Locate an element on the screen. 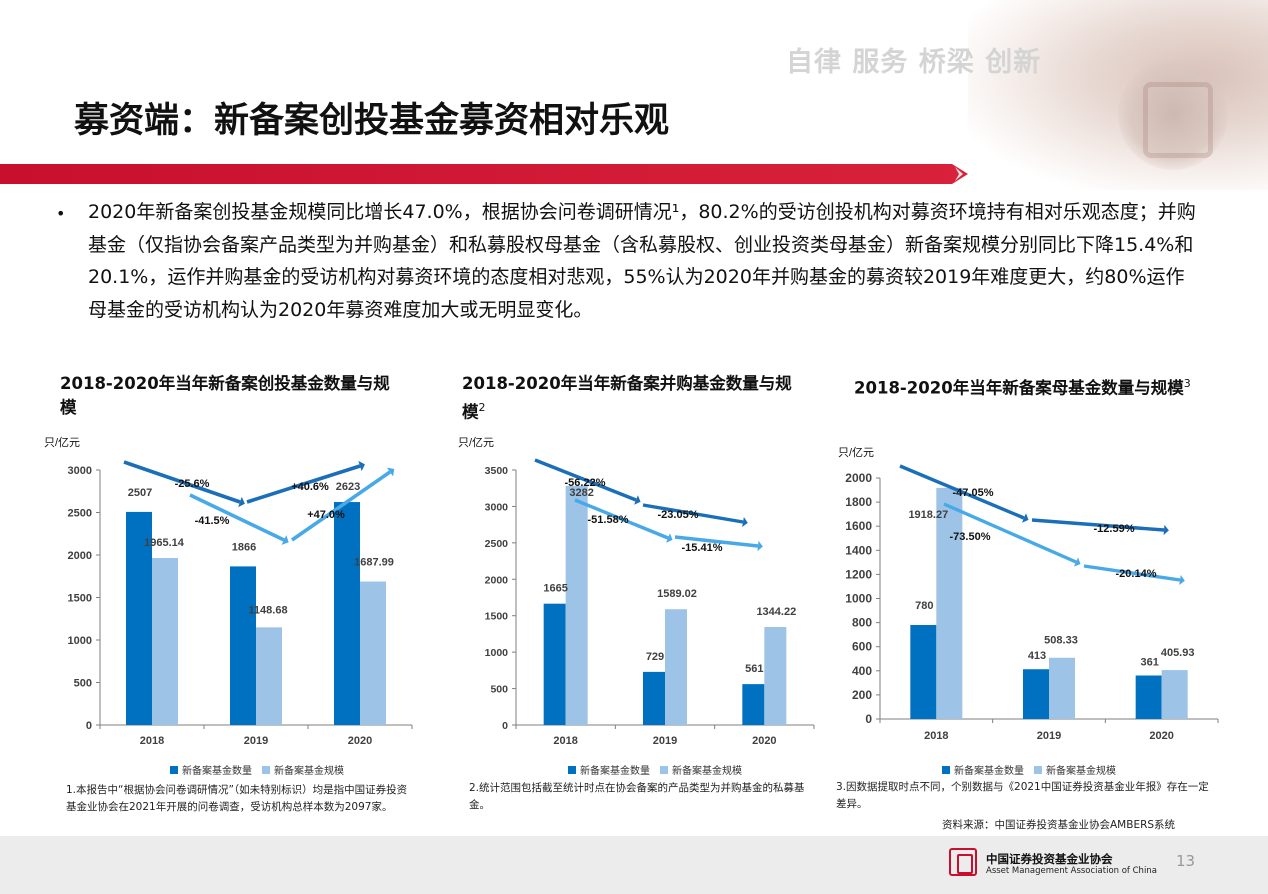  y-tick-label: 400 is located at coordinates (862, 671).